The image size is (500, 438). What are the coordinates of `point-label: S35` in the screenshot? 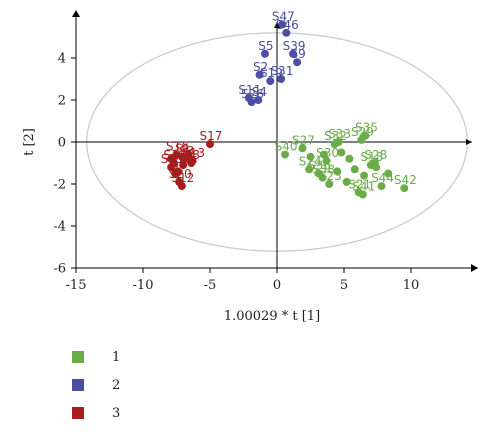 It's located at (366, 128).